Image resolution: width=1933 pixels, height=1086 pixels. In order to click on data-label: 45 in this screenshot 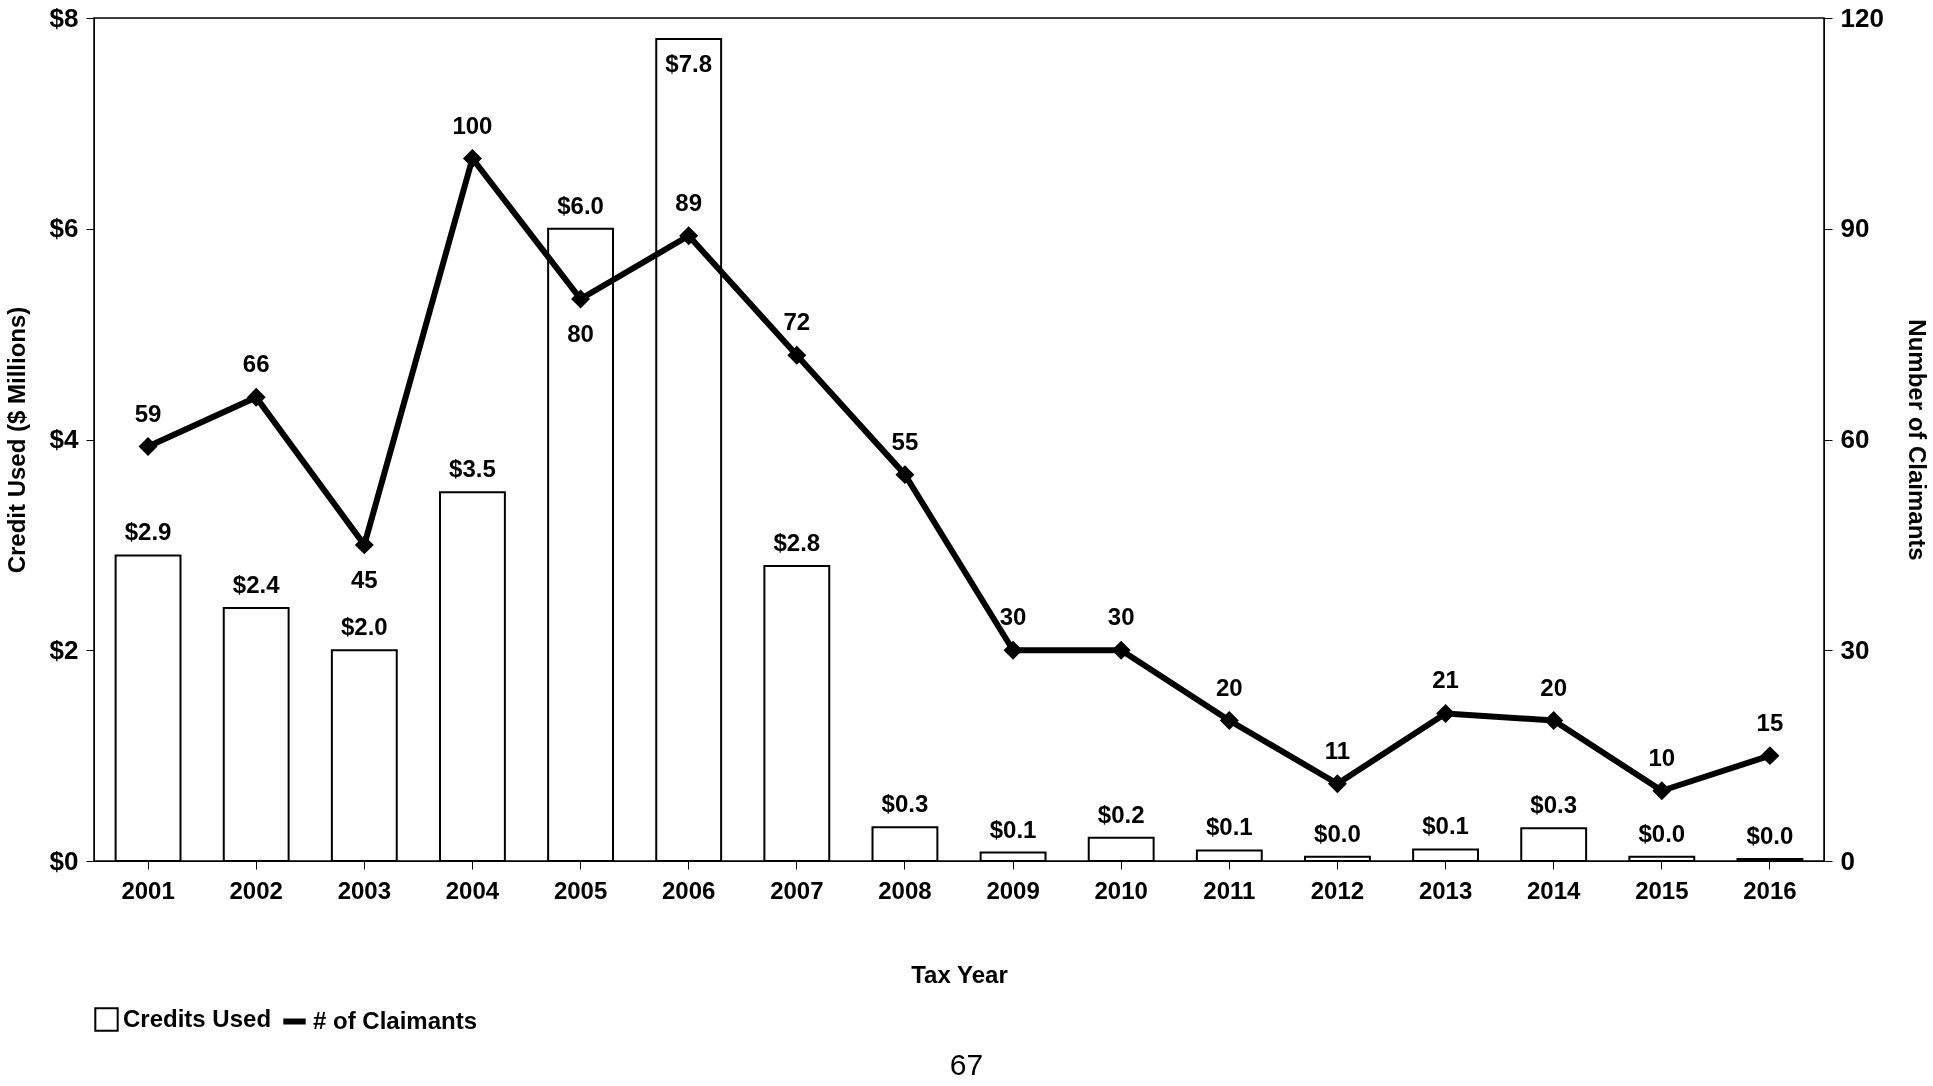, I will do `click(364, 579)`.